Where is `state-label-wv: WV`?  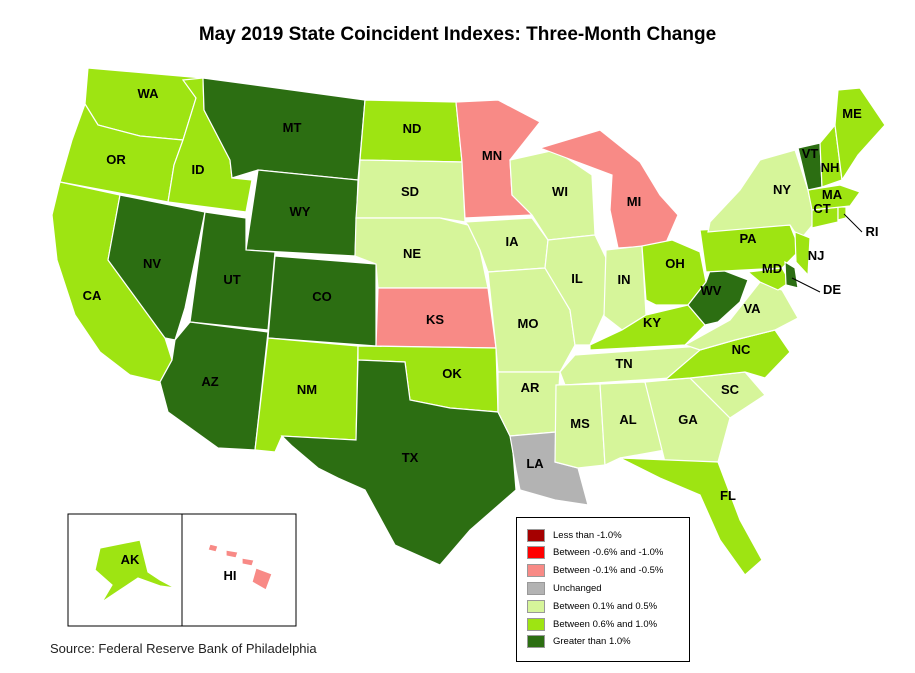
state-label-wv: WV is located at coordinates (711, 290).